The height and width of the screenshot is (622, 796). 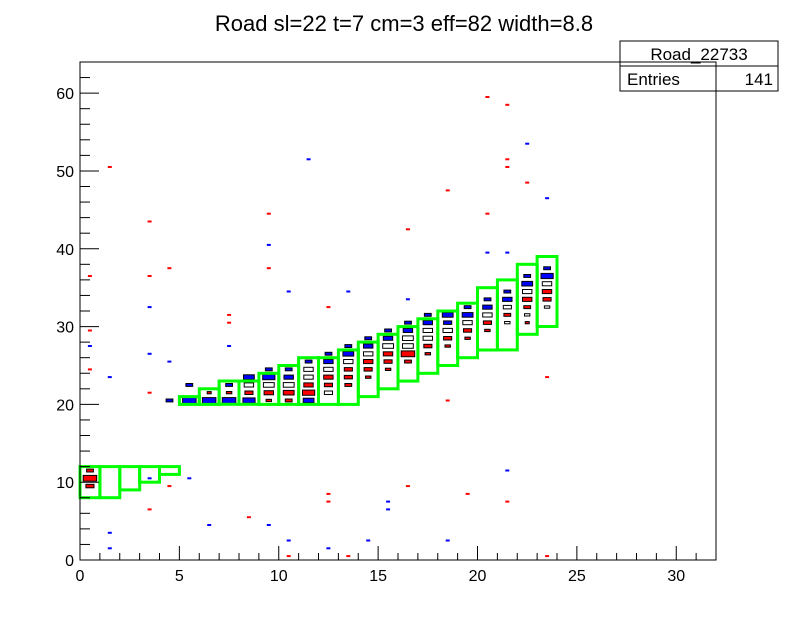 What do you see at coordinates (378, 576) in the screenshot?
I see `x-tick-label: 15` at bounding box center [378, 576].